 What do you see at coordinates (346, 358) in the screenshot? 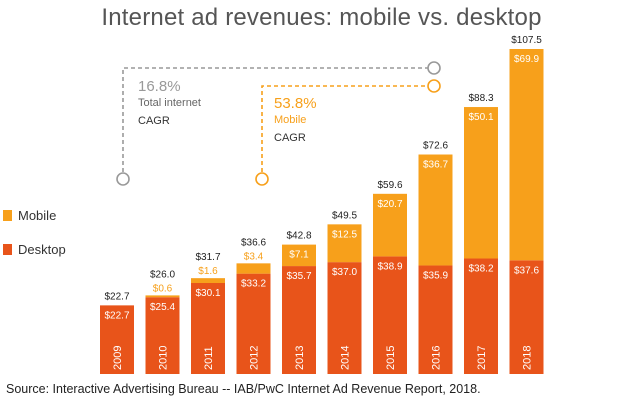
I see `x-tick-2014: 2014` at bounding box center [346, 358].